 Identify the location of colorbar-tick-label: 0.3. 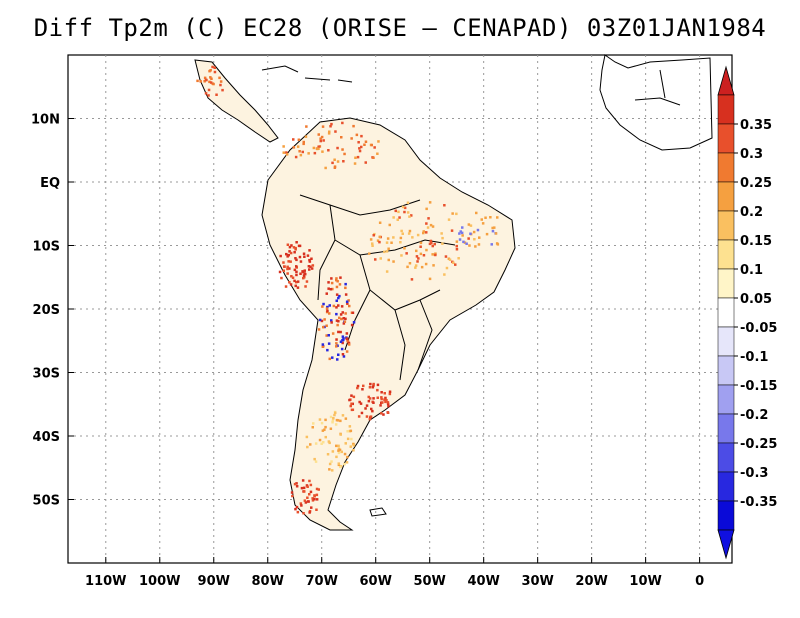
(751, 154).